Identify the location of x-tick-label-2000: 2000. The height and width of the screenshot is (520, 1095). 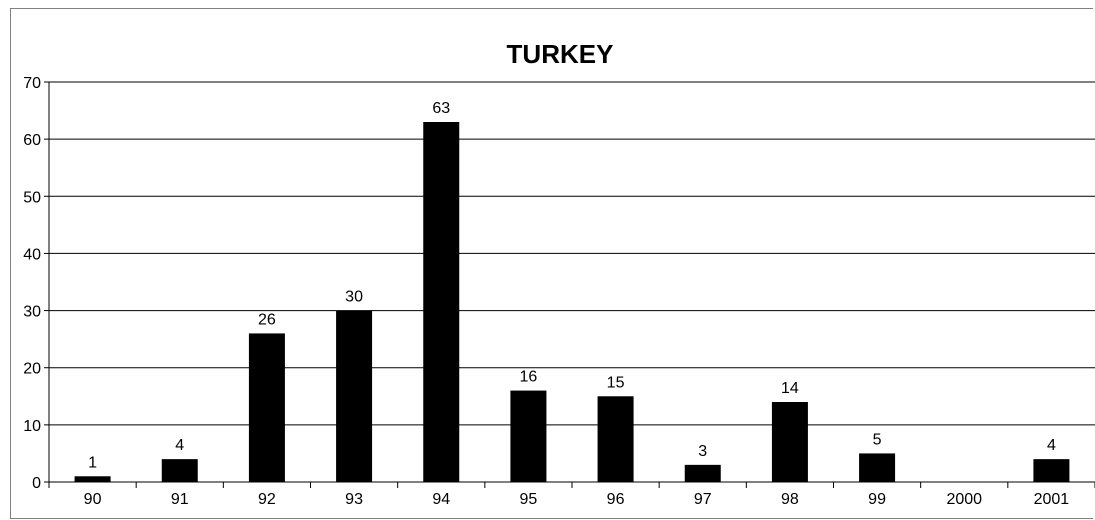
(964, 499).